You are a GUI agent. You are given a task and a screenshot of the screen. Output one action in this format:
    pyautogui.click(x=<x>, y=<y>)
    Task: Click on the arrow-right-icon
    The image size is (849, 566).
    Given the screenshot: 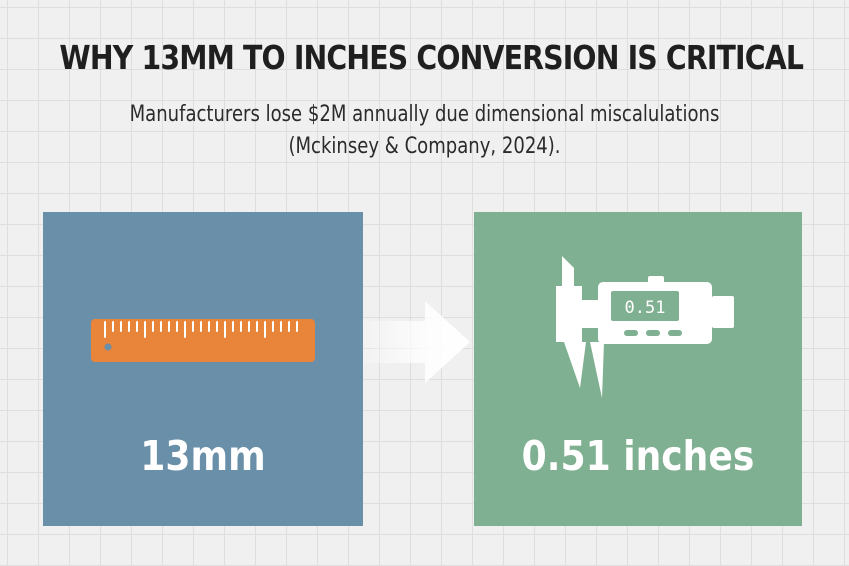 What is the action you would take?
    pyautogui.click(x=416, y=342)
    